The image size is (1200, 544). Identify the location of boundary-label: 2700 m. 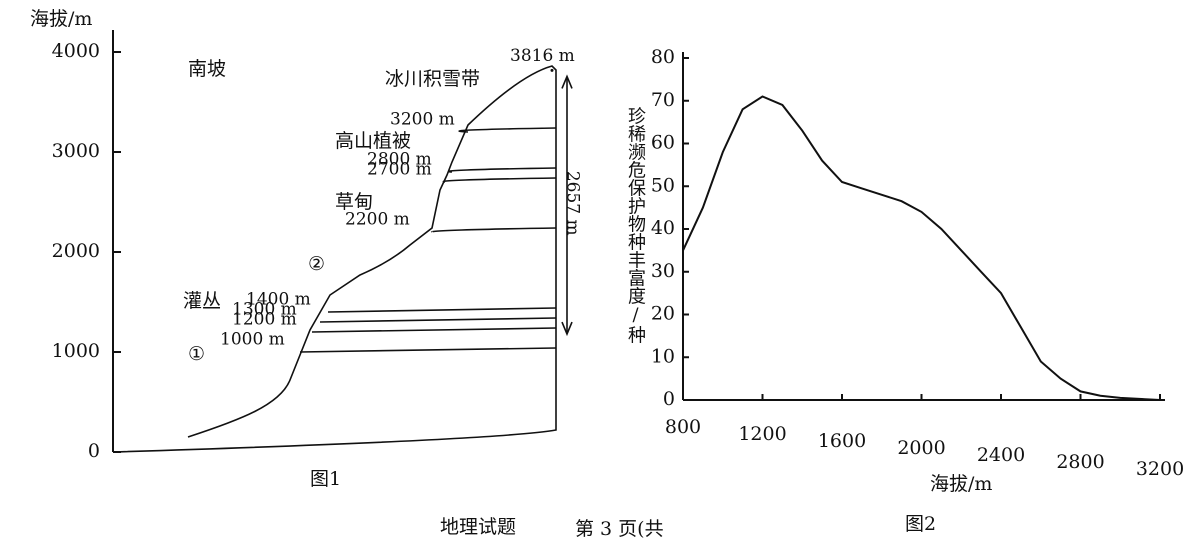
(399, 170).